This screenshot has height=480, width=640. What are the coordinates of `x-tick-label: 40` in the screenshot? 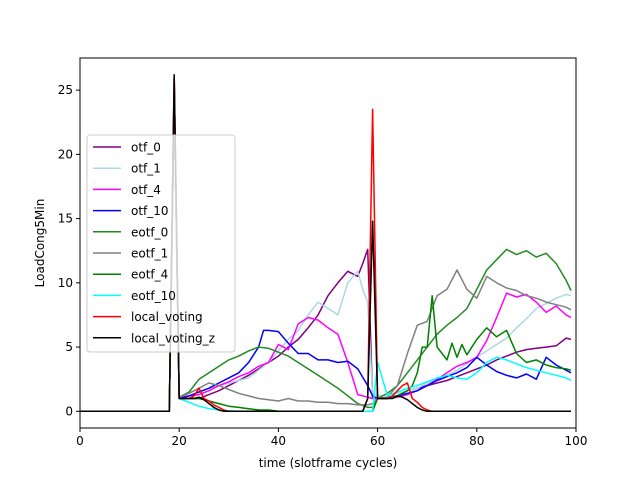 It's located at (278, 441).